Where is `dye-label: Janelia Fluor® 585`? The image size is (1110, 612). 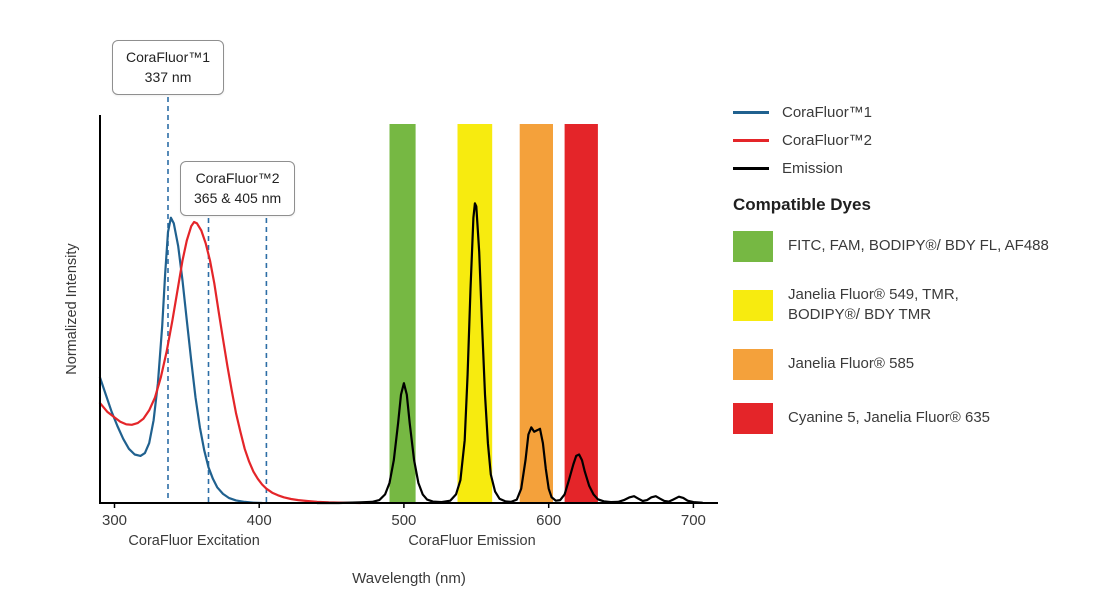
dye-label: Janelia Fluor® 585 is located at coordinates (851, 363).